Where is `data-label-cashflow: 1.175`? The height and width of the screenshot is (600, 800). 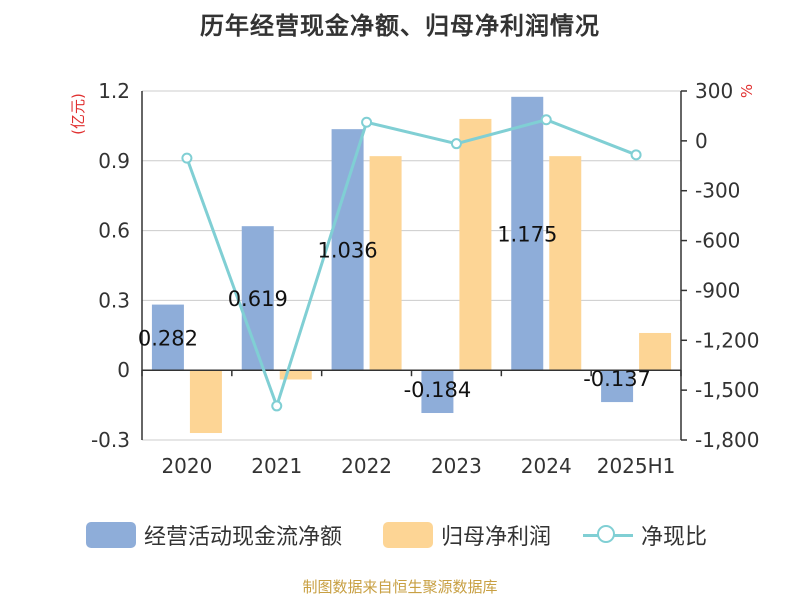
data-label-cashflow: 1.175 is located at coordinates (527, 235).